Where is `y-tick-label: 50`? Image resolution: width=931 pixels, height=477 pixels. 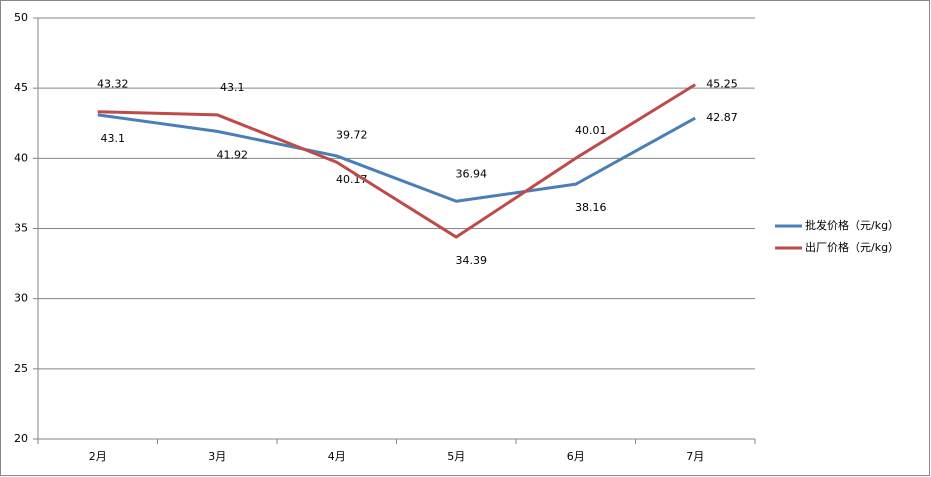 y-tick-label: 50 is located at coordinates (21, 17).